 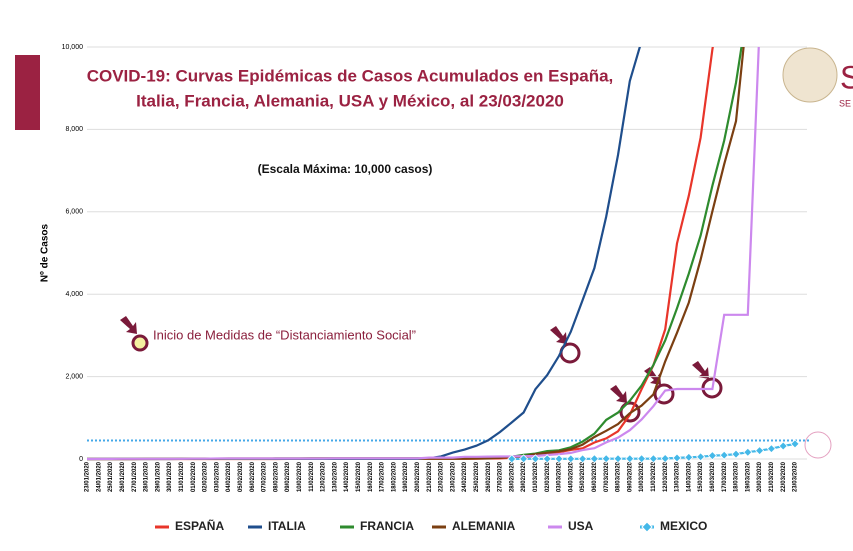 I want to click on x-tick-label: 18/02/2020, so click(x=394, y=476).